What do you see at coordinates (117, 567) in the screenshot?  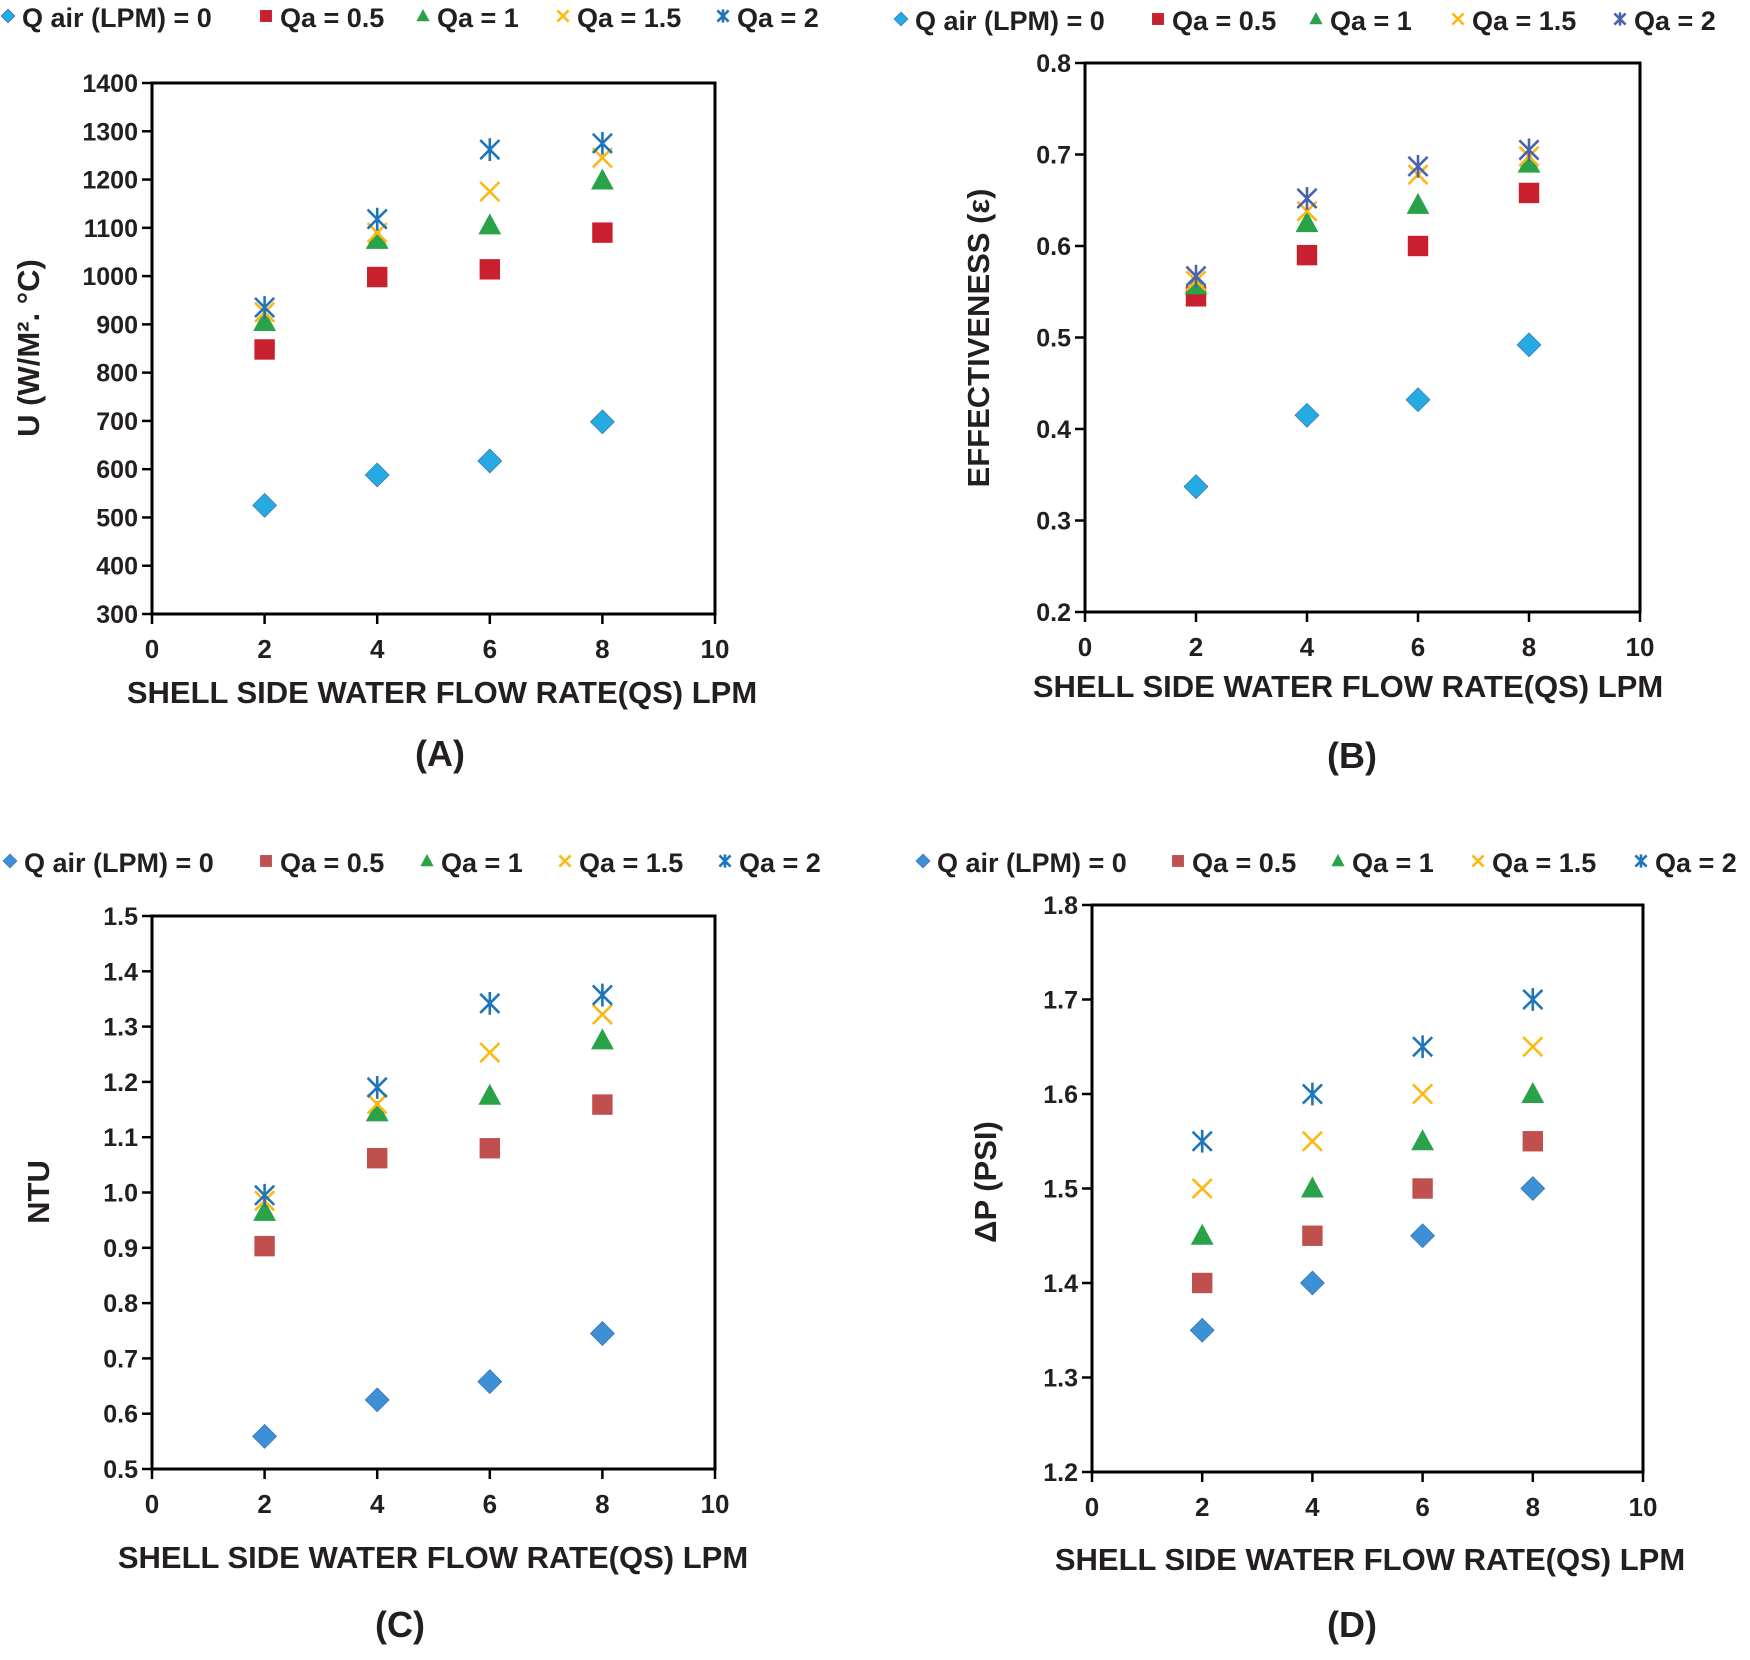 I see `y-tick-label: 400` at bounding box center [117, 567].